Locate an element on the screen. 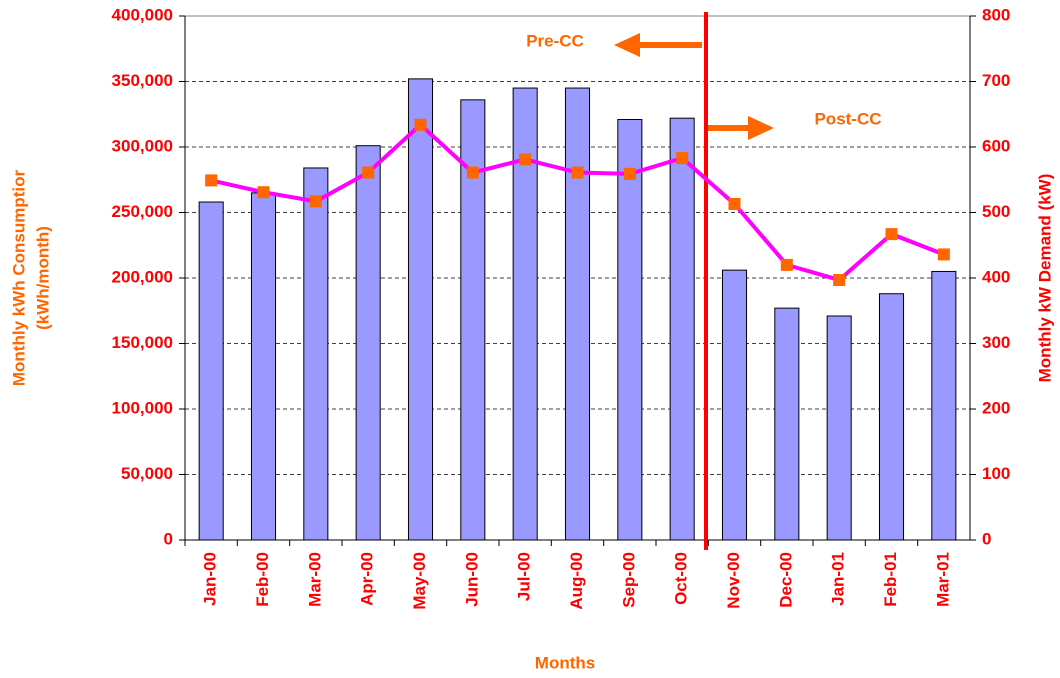 The image size is (1060, 678). x-tick-label: Oct-00 is located at coordinates (681, 578).